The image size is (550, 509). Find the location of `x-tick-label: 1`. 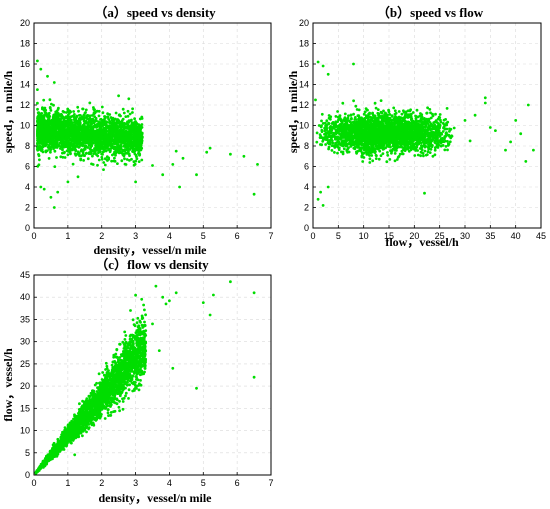

x-tick-label: 1 is located at coordinates (67, 236).